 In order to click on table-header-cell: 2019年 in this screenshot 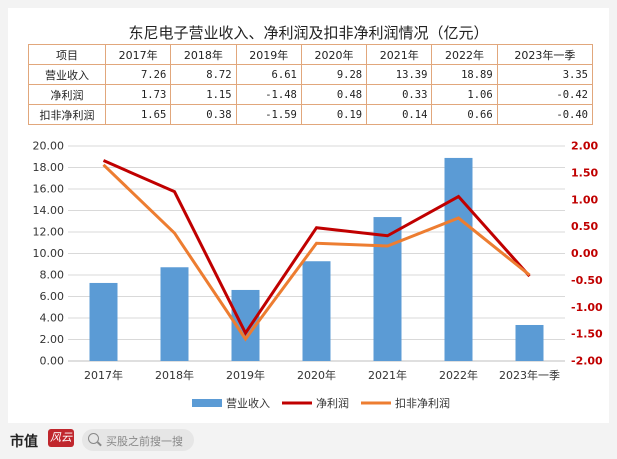, I will do `click(268, 54)`.